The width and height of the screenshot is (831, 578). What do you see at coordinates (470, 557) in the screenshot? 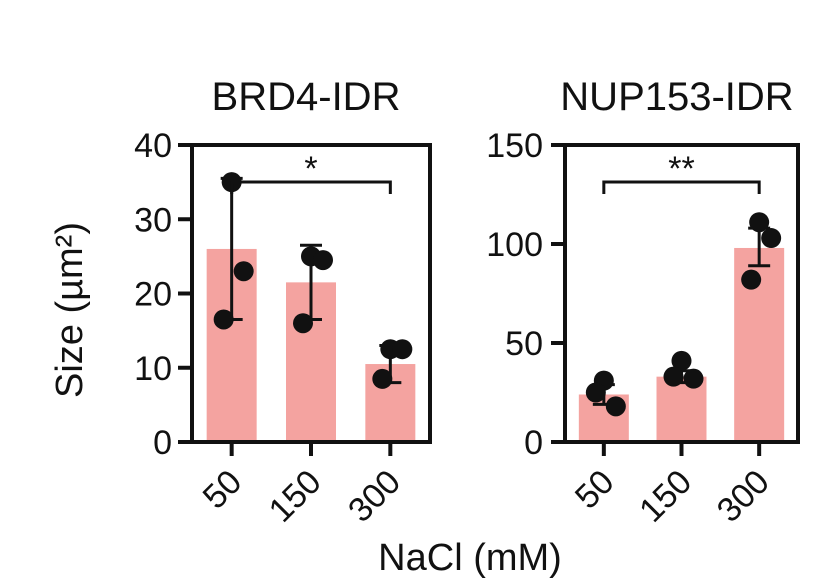
I see `x-axis-label: NaCl (mM)` at bounding box center [470, 557].